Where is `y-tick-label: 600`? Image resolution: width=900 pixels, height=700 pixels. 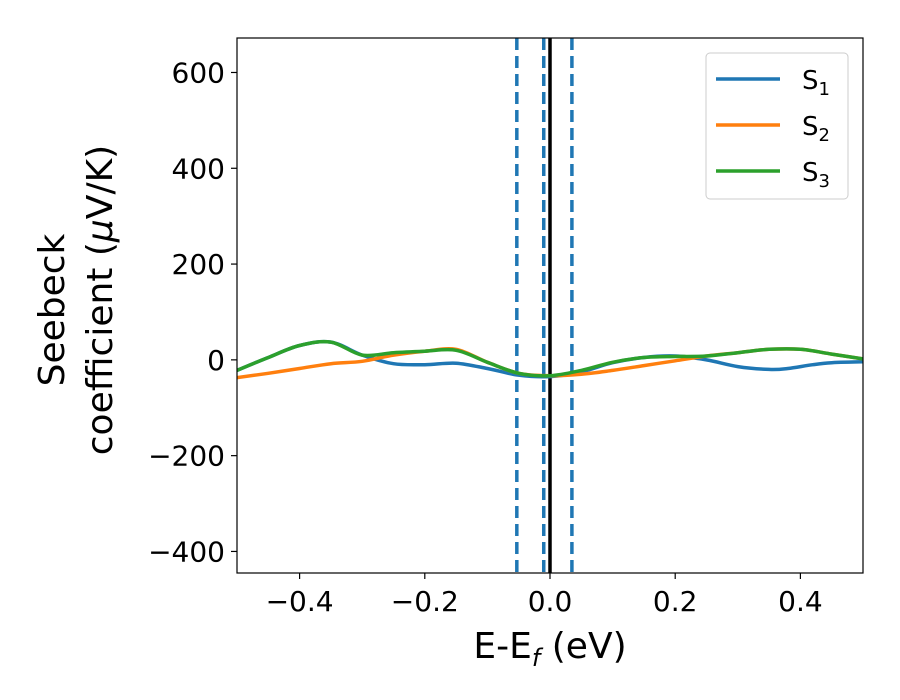
y-tick-label: 600 is located at coordinates (198, 72).